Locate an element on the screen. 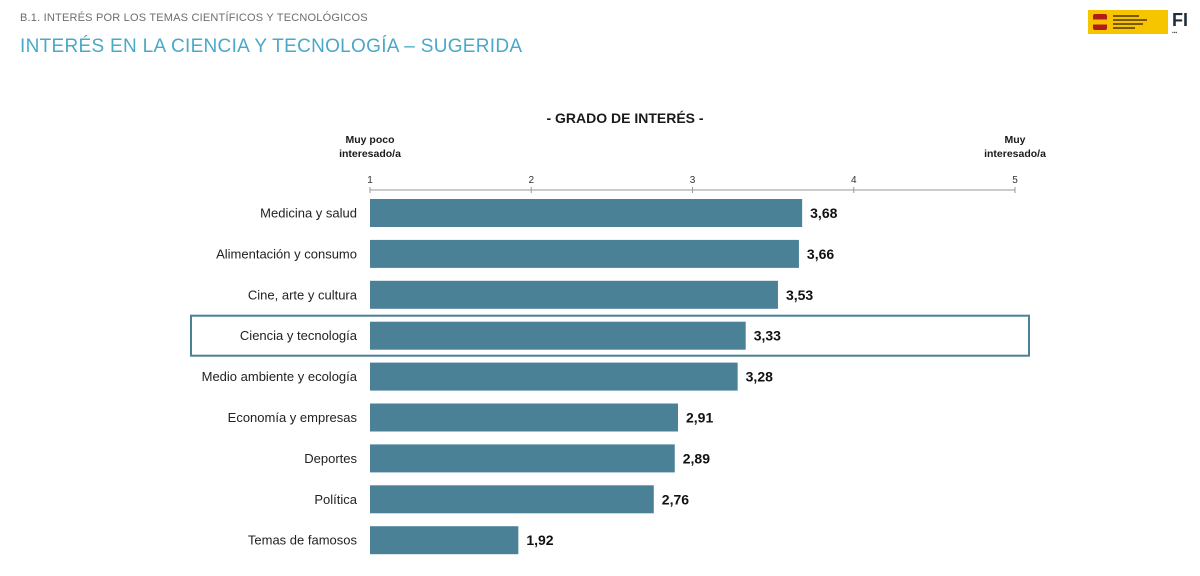 The image size is (1200, 576). category-label: Ciencia y tecnología is located at coordinates (299, 335).